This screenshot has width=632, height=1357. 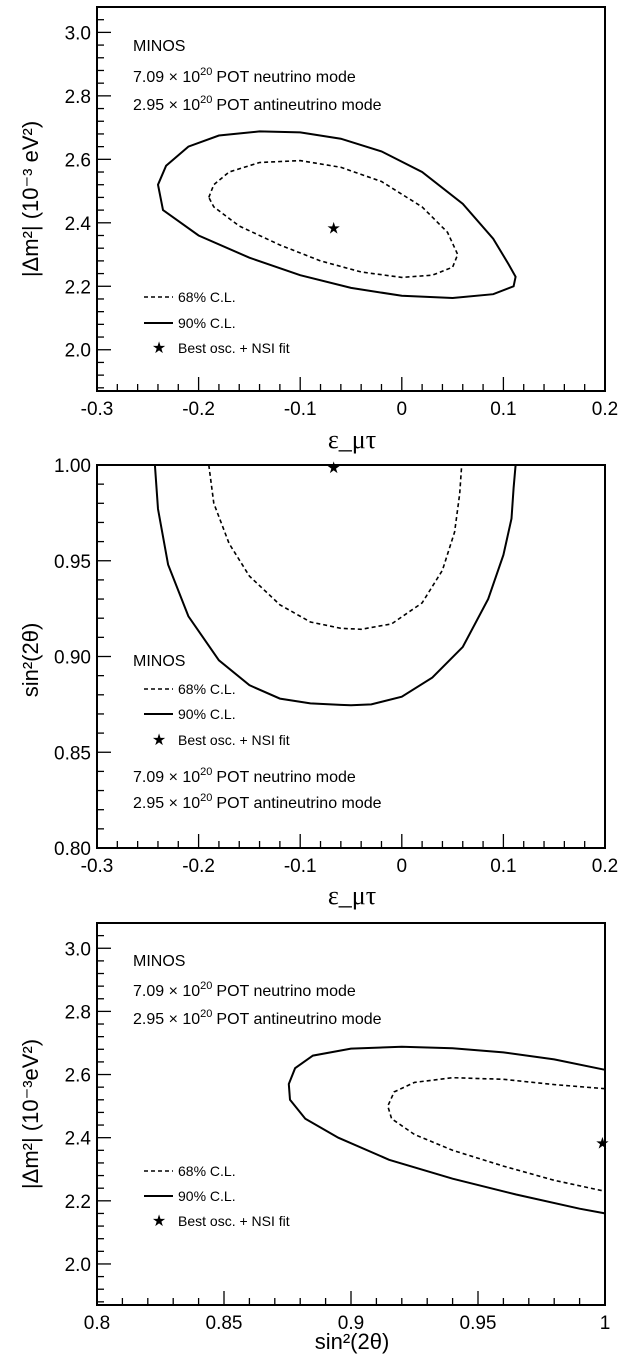 What do you see at coordinates (72, 466) in the screenshot?
I see `y-tick-label: 1.00` at bounding box center [72, 466].